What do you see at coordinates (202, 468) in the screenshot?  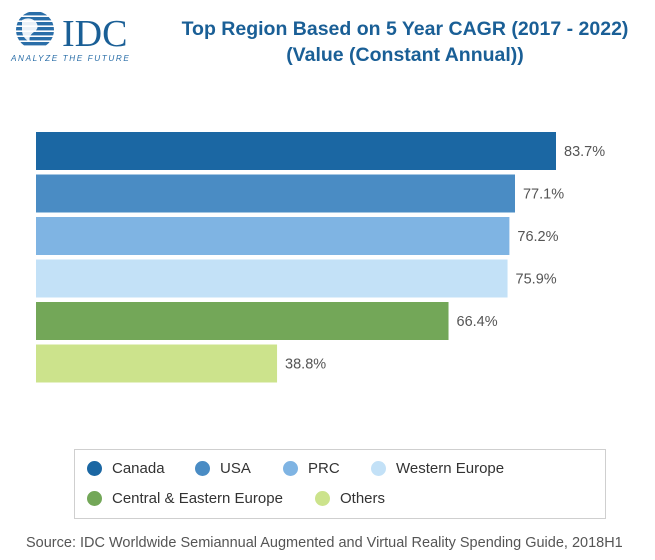 I see `legend-swatch-usa` at bounding box center [202, 468].